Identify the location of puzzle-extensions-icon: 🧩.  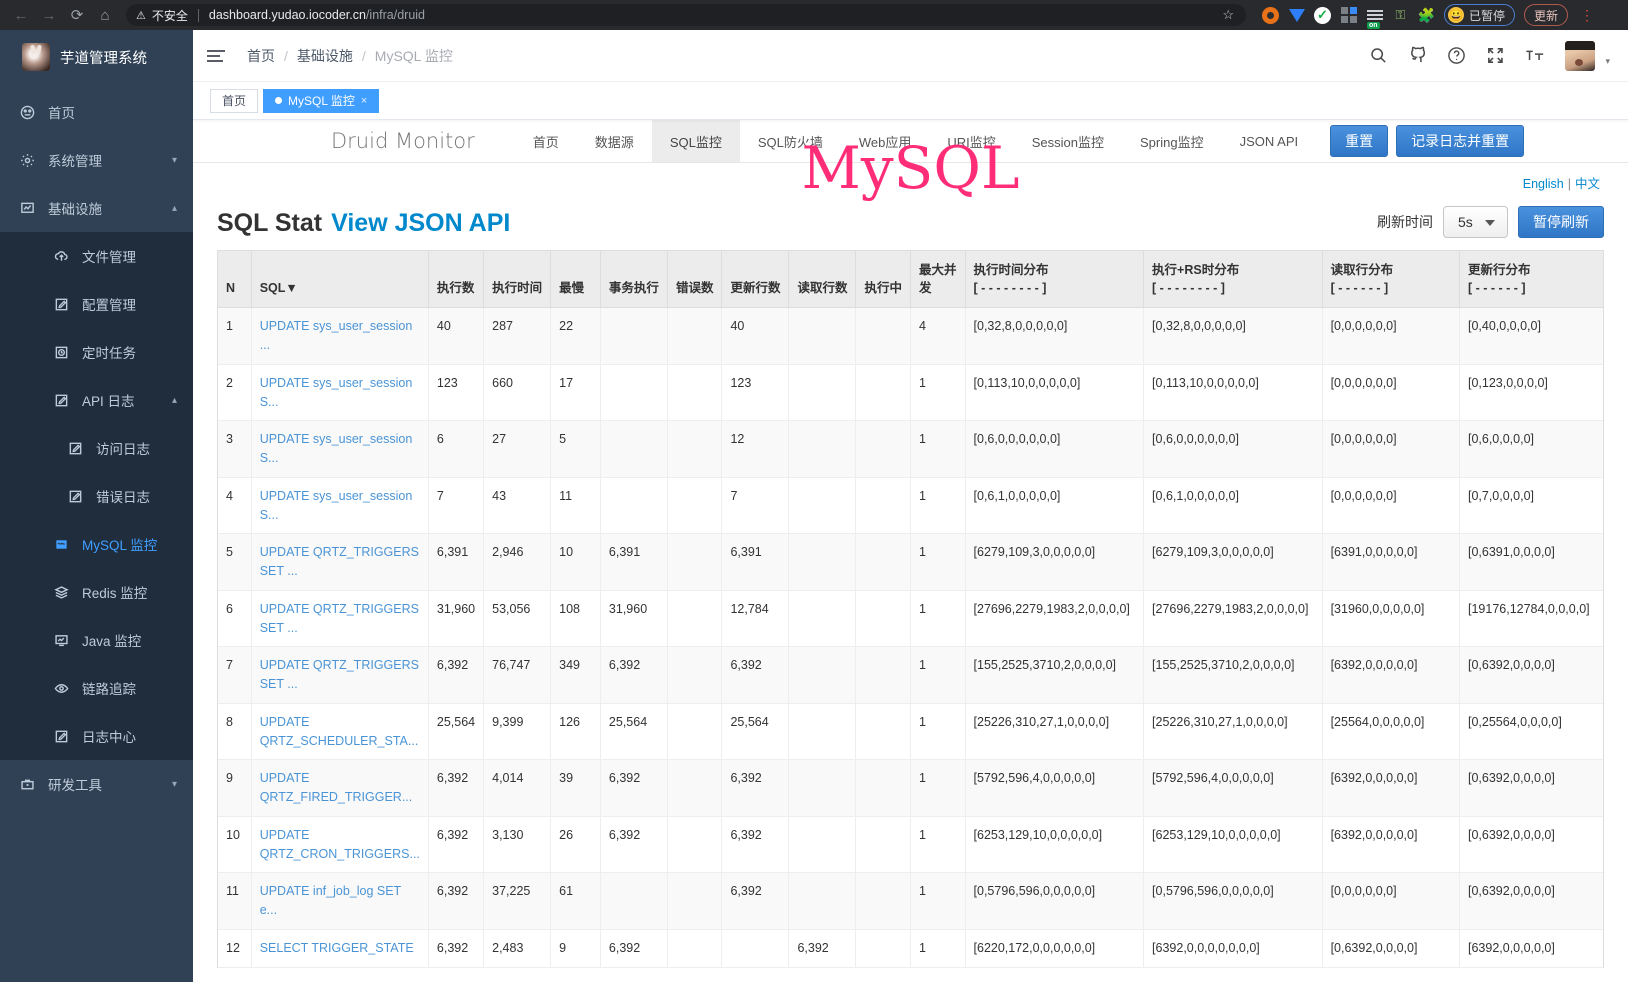
(1426, 14).